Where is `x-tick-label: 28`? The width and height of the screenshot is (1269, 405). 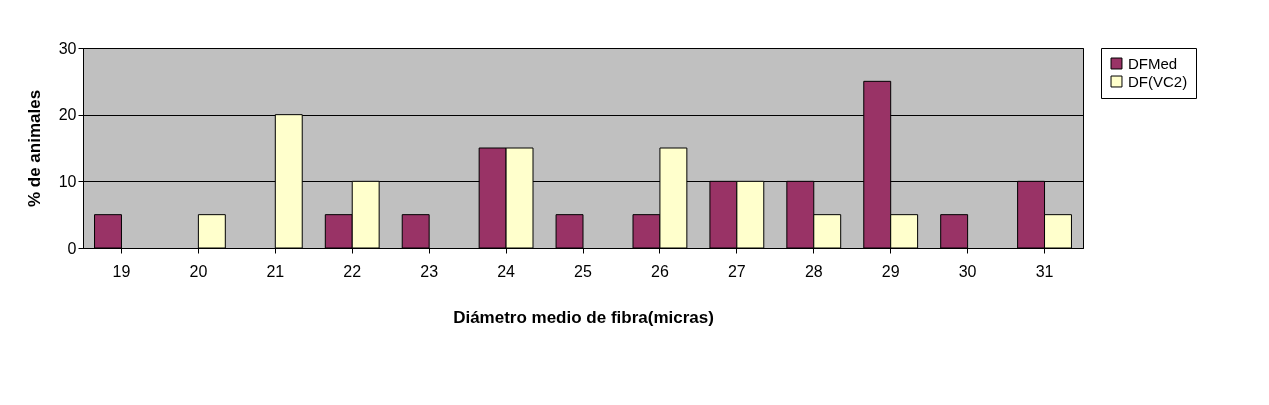
x-tick-label: 28 is located at coordinates (813, 271).